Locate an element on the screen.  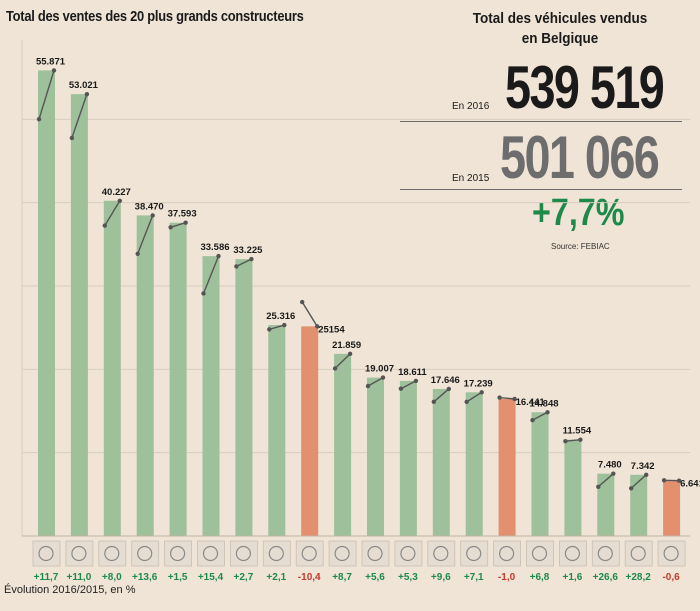
evolution-label: +26,6 is located at coordinates (606, 577).